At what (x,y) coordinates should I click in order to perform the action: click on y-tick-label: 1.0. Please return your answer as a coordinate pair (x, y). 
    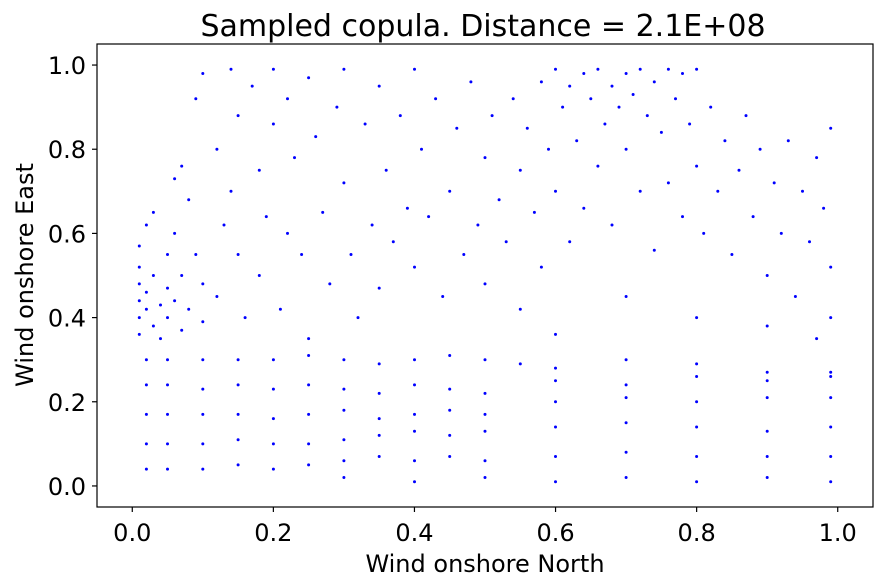
    Looking at the image, I should click on (67, 66).